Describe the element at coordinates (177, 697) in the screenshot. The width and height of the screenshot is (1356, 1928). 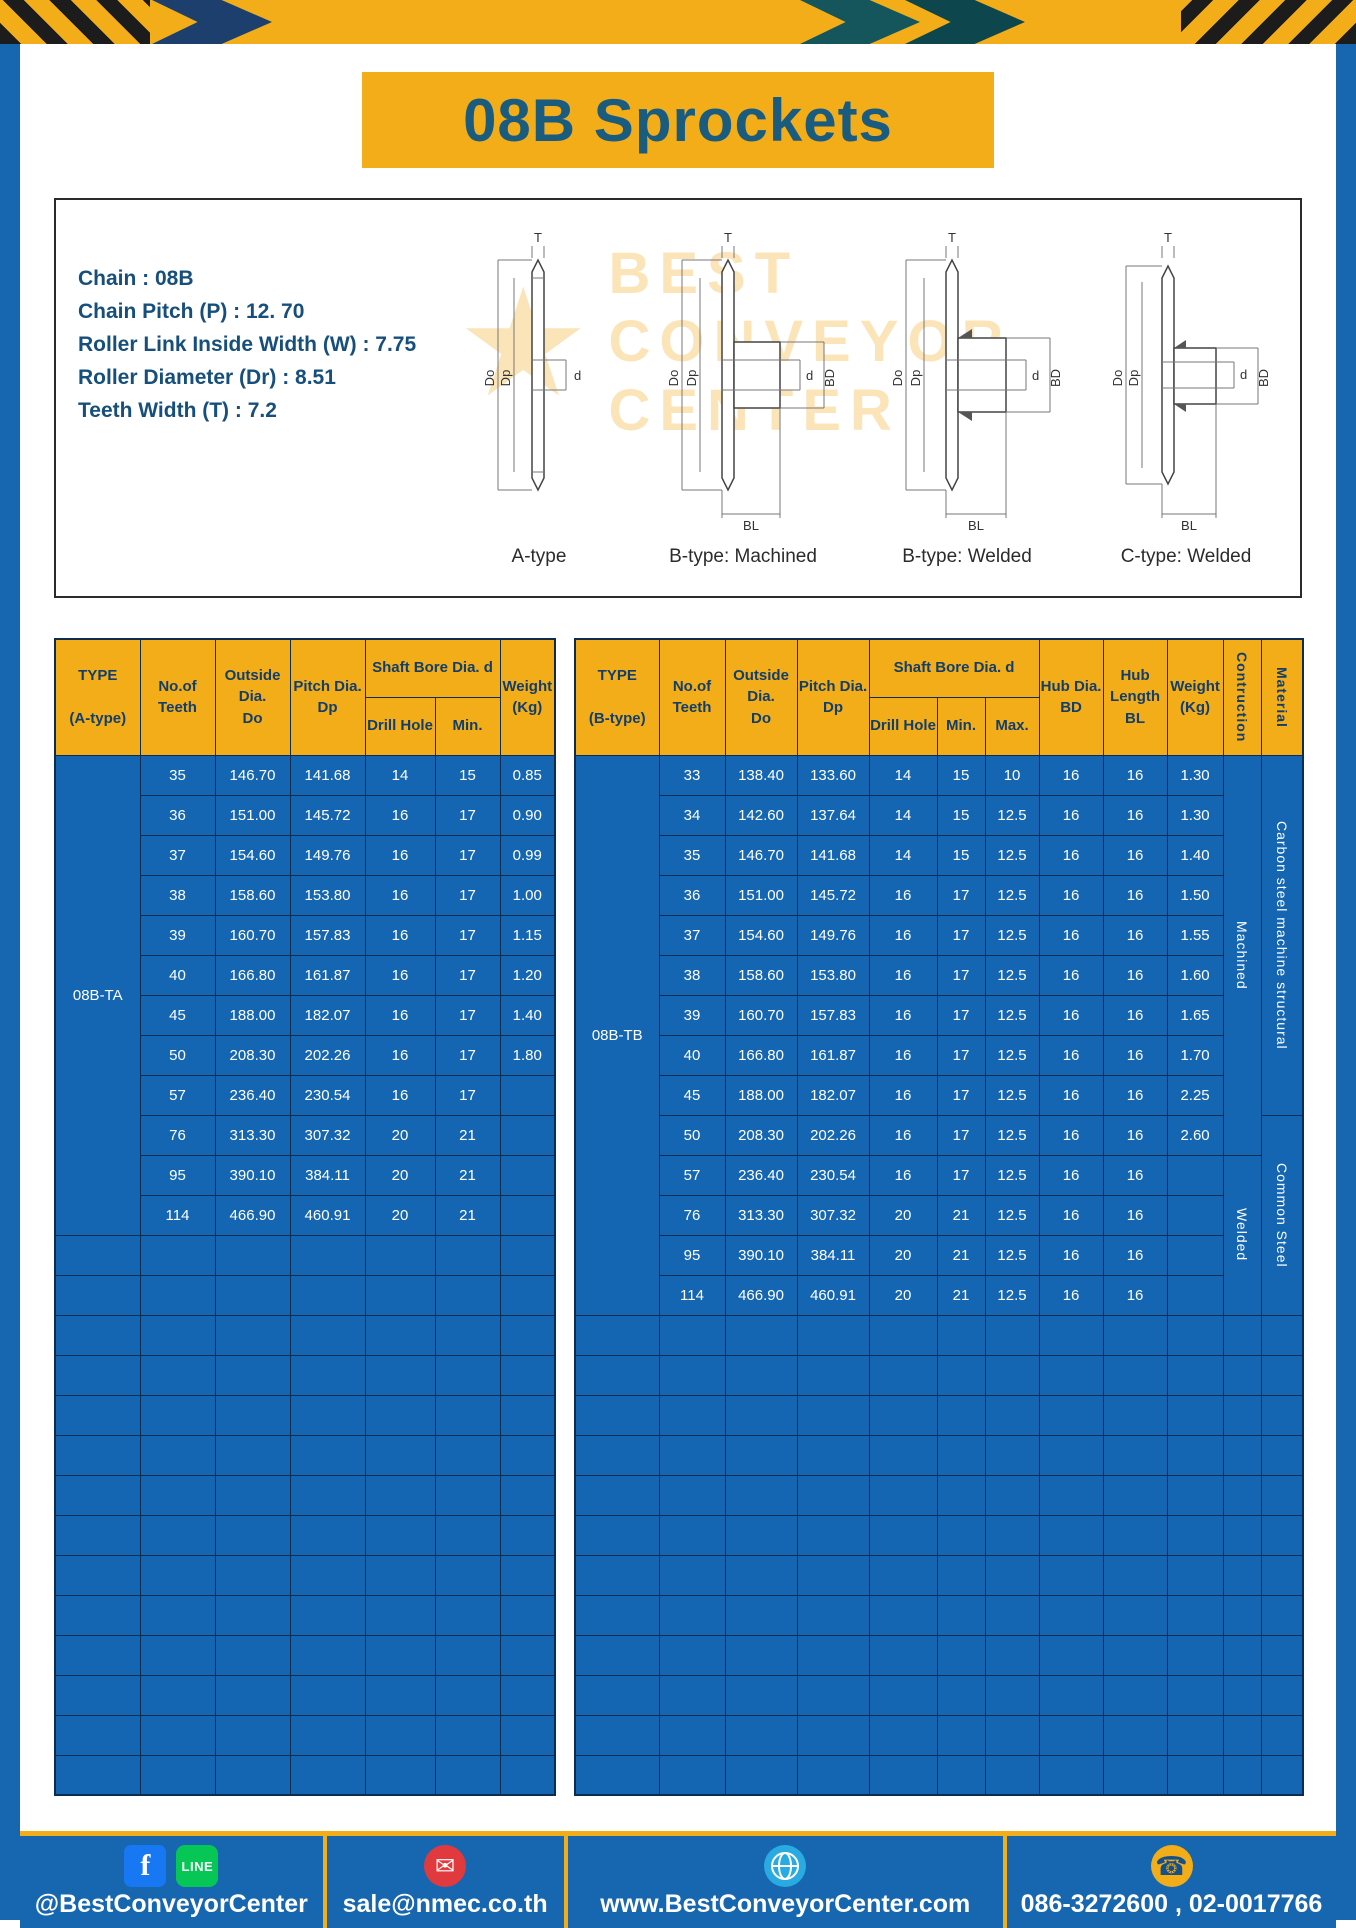
I see `col-header-teeth: No.of Teeth` at that location.